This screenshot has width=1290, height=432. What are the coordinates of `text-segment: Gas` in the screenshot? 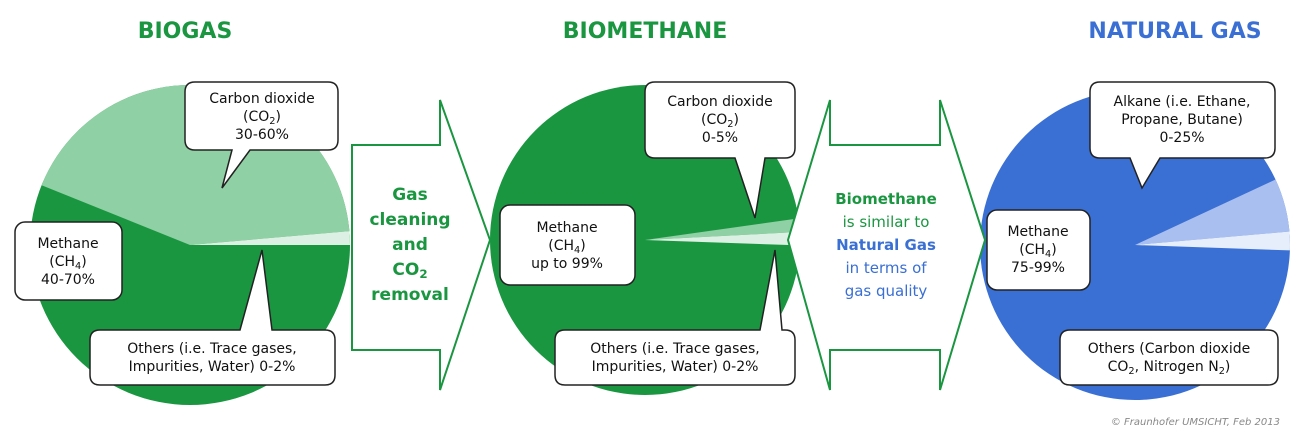 It's located at (410, 195).